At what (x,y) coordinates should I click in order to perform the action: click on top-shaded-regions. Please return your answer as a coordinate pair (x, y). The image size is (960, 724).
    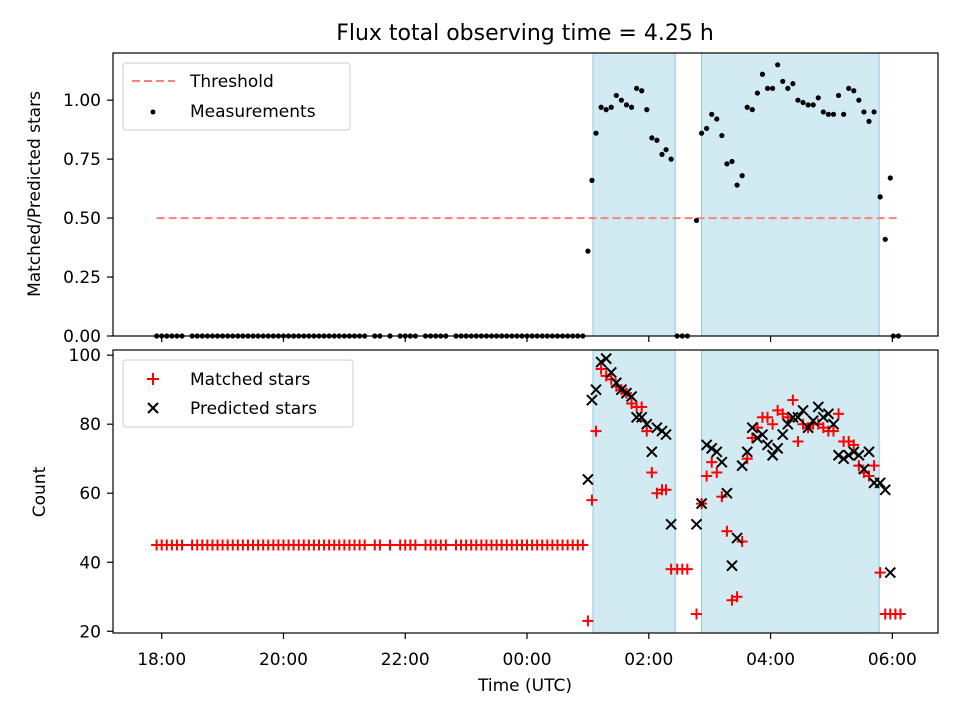
    Looking at the image, I should click on (736, 194).